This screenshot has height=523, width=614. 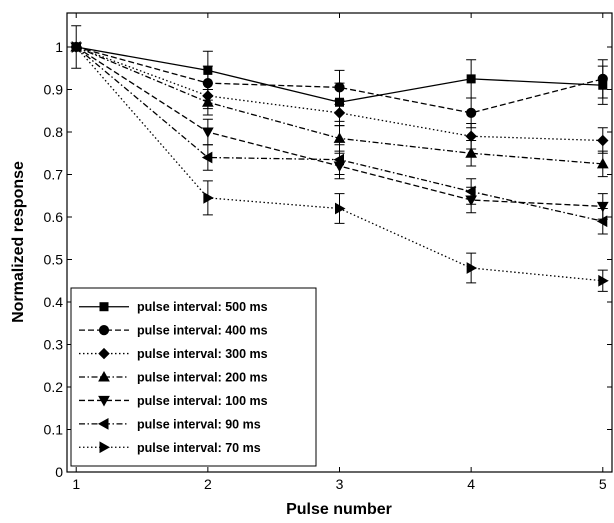 I want to click on x-tick-label: 2, so click(x=208, y=484).